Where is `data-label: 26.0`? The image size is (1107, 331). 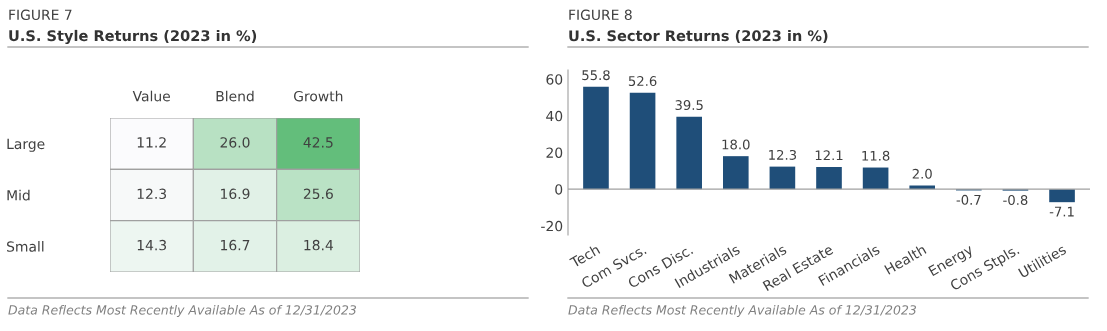 data-label: 26.0 is located at coordinates (235, 142).